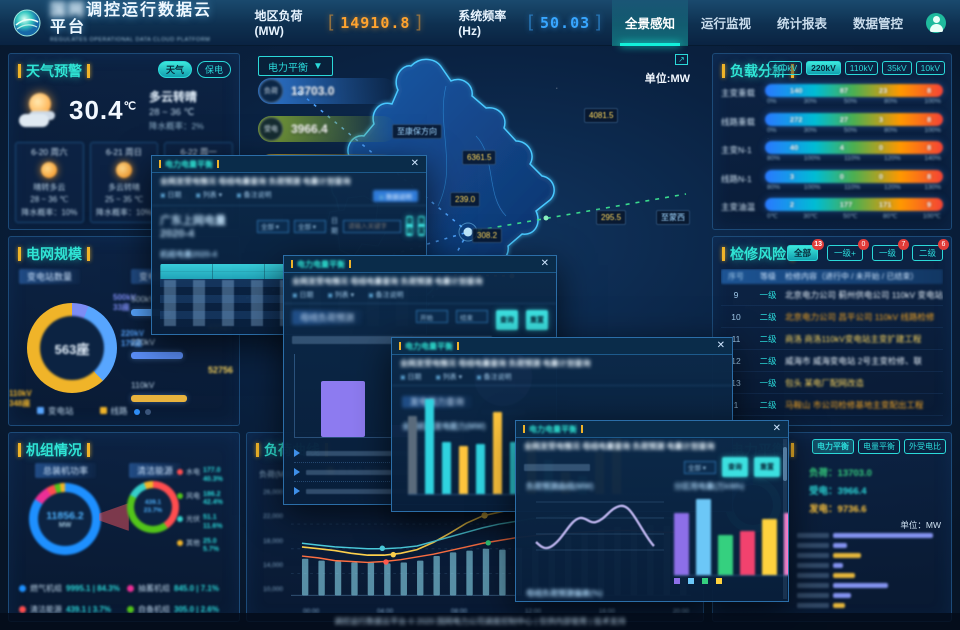 This screenshot has width=960, height=630. I want to click on table-row: 12 二级 威海市 威海变电站 2号主变检修、联, so click(832, 361).